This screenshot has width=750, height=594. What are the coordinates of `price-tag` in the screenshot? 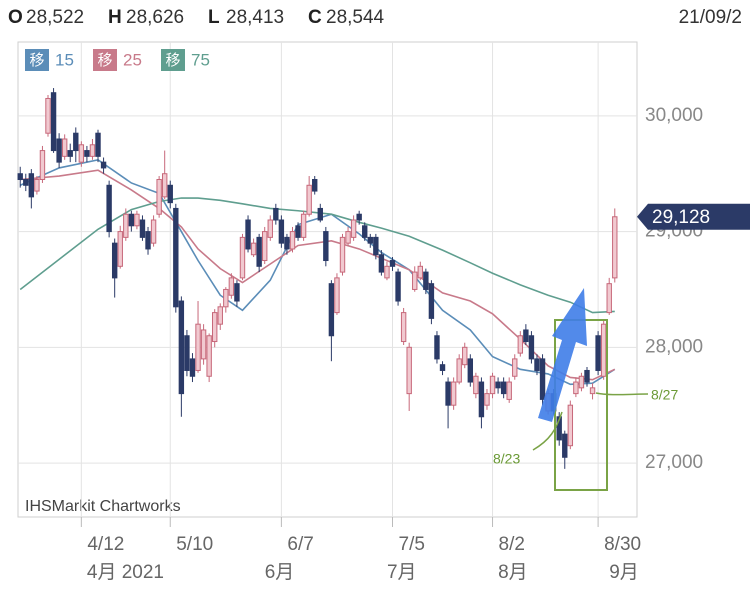 It's located at (693, 216).